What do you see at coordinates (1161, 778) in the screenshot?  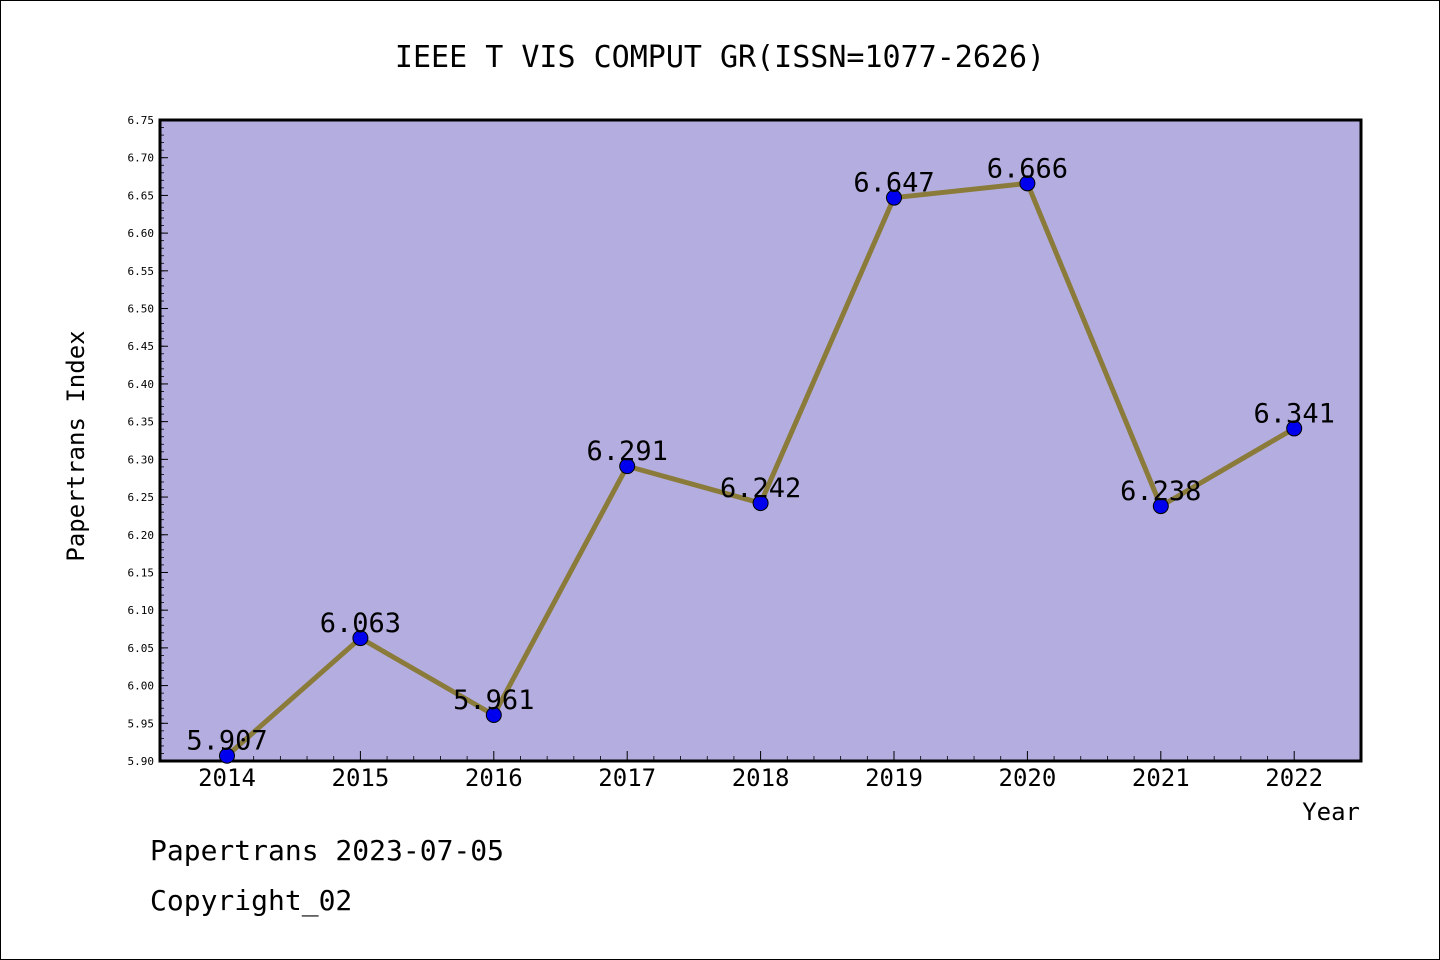 I see `x-tick-label: 2021` at bounding box center [1161, 778].